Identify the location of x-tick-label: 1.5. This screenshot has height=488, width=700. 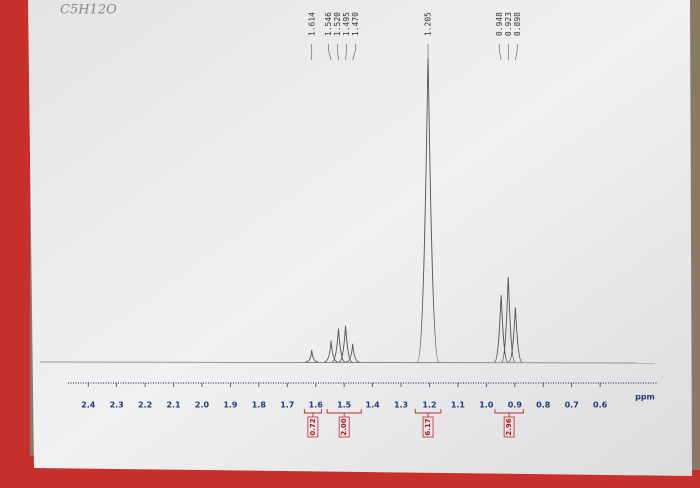
(344, 405).